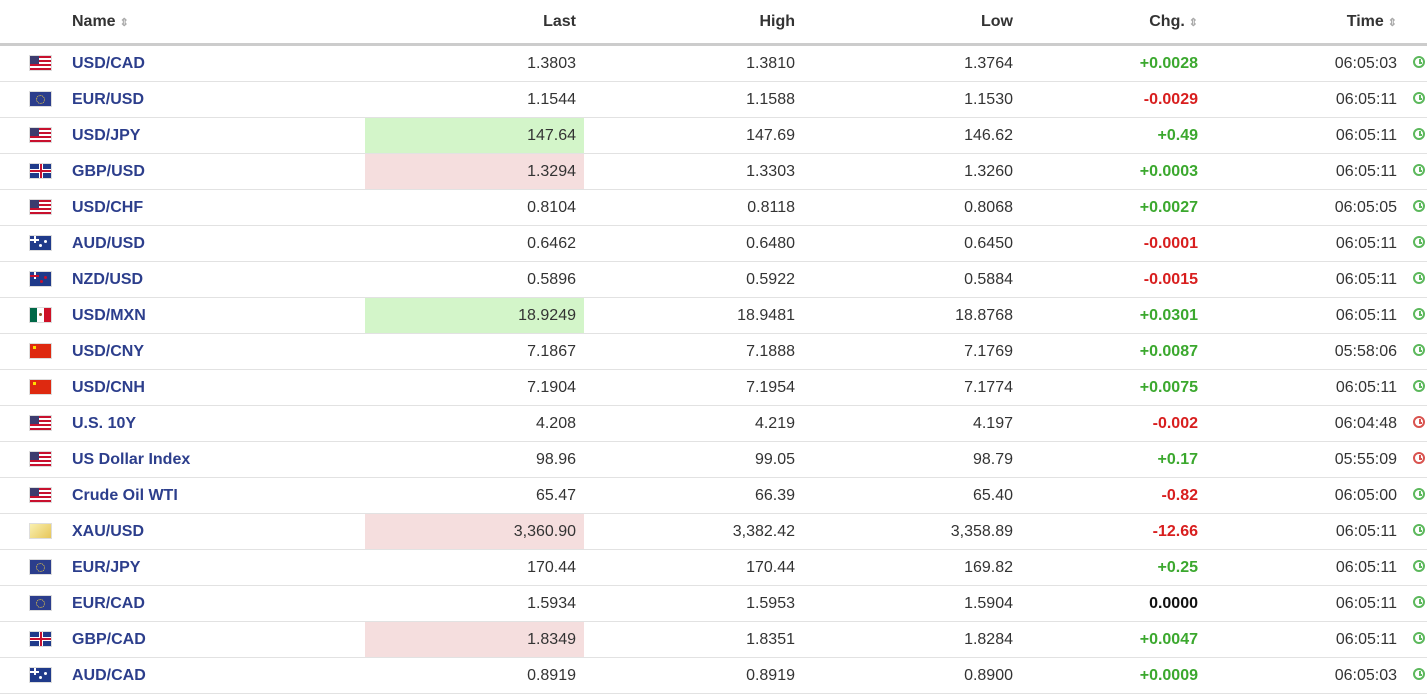  Describe the element at coordinates (218, 423) in the screenshot. I see `name-cell: U.S. 10Y` at that location.